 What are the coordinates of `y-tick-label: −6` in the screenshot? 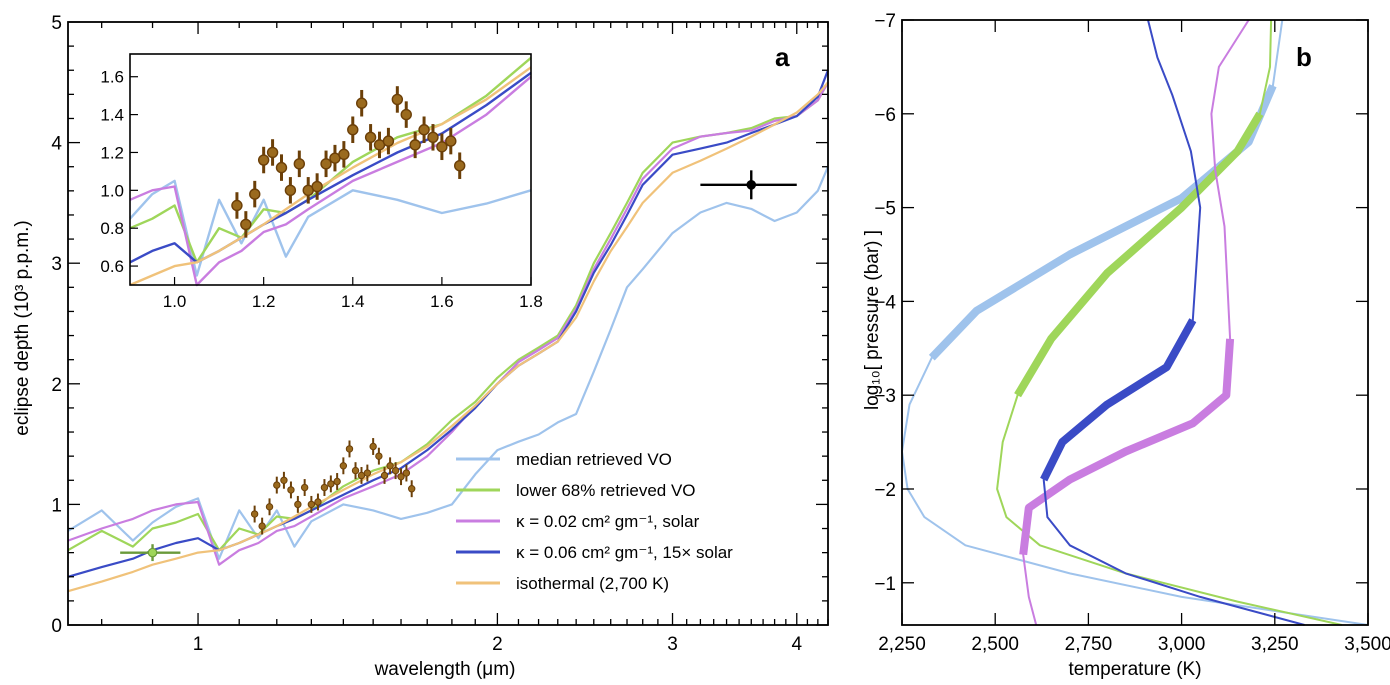 It's located at (885, 115).